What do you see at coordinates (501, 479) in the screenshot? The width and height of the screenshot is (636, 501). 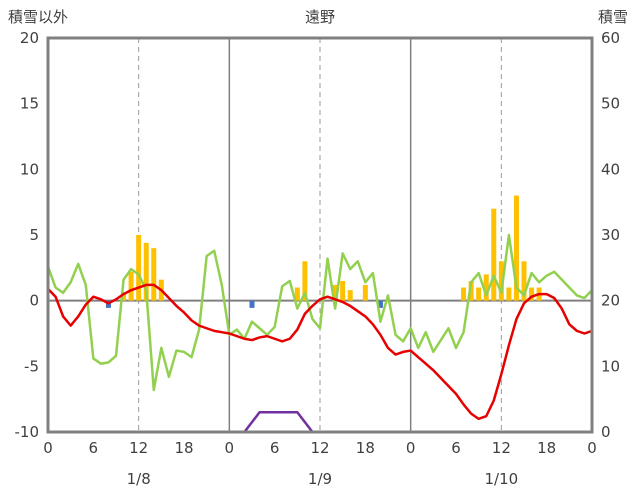 I see `x-axis-date-label: 1/10` at bounding box center [501, 479].